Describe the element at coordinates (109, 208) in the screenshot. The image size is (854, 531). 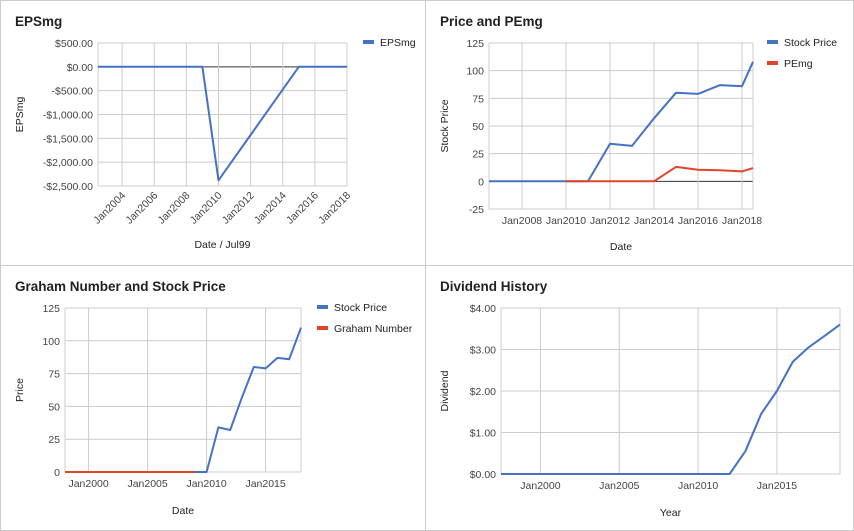
I see `x-tick-label: Jan2004` at that location.